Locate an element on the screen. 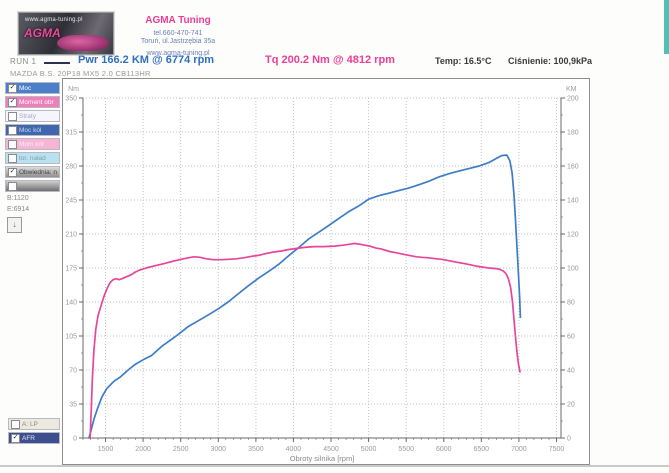 The width and height of the screenshot is (669, 473). toggle-label: A: LP is located at coordinates (30, 424).